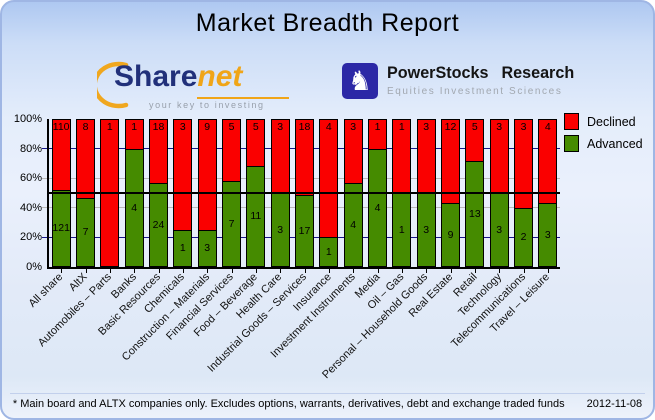  I want to click on chart-legend: Declined Advanced, so click(603, 135).